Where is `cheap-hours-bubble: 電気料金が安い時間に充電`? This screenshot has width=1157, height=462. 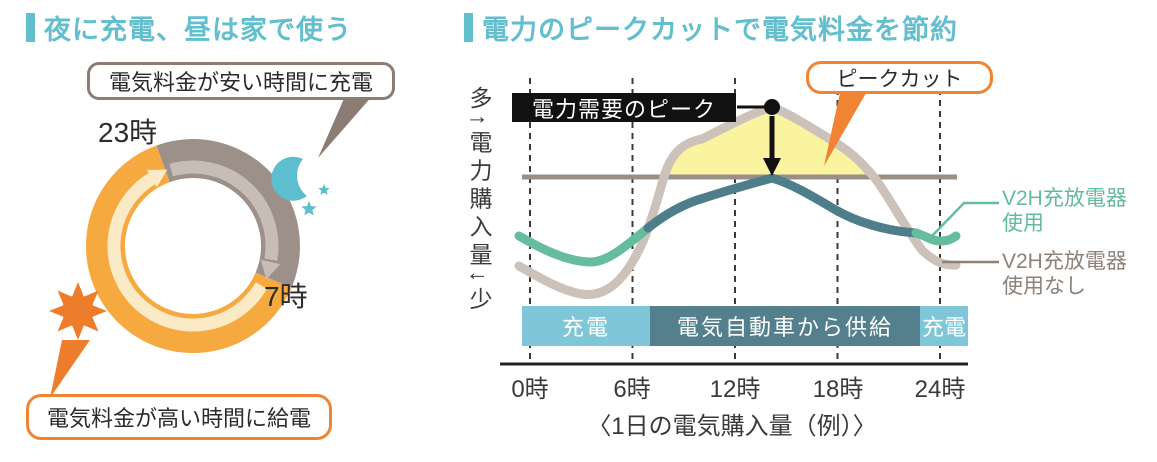
cheap-hours-bubble: 電気料金が安い時間に充電 is located at coordinates (241, 81).